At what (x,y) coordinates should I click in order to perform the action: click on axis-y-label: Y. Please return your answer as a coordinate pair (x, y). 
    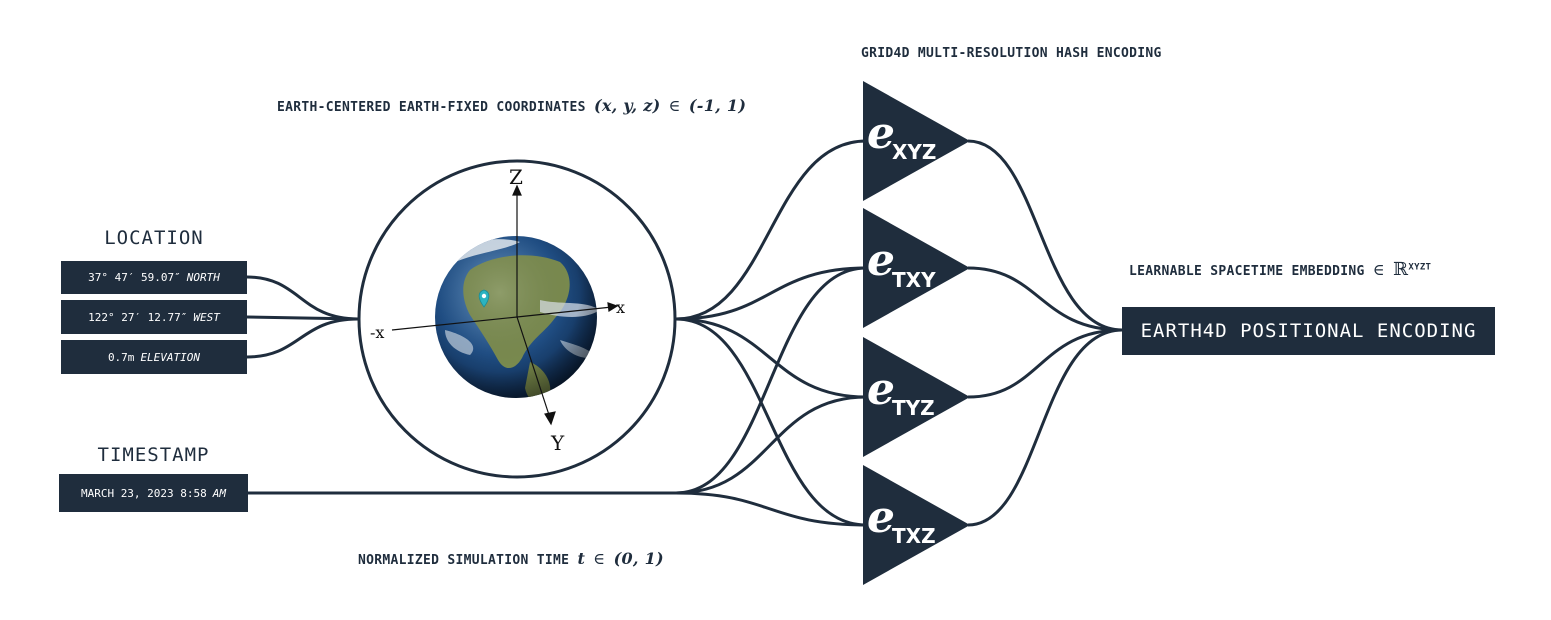
    Looking at the image, I should click on (557, 443).